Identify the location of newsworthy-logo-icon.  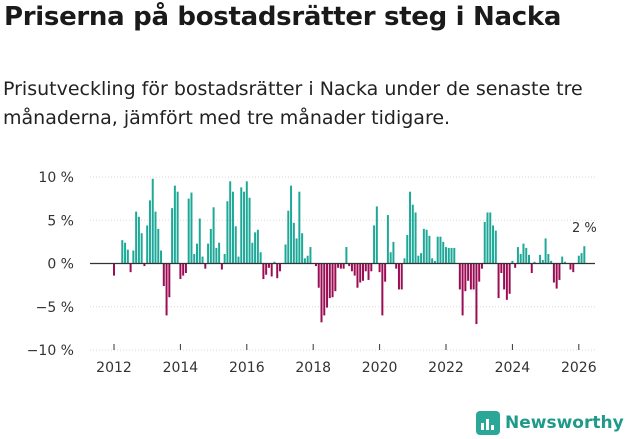
(488, 423).